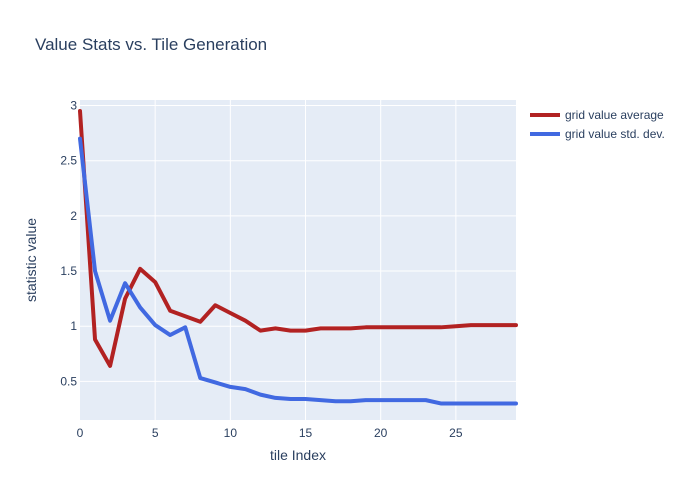 The image size is (700, 500). What do you see at coordinates (68, 381) in the screenshot?
I see `y-tick-label: 0.5` at bounding box center [68, 381].